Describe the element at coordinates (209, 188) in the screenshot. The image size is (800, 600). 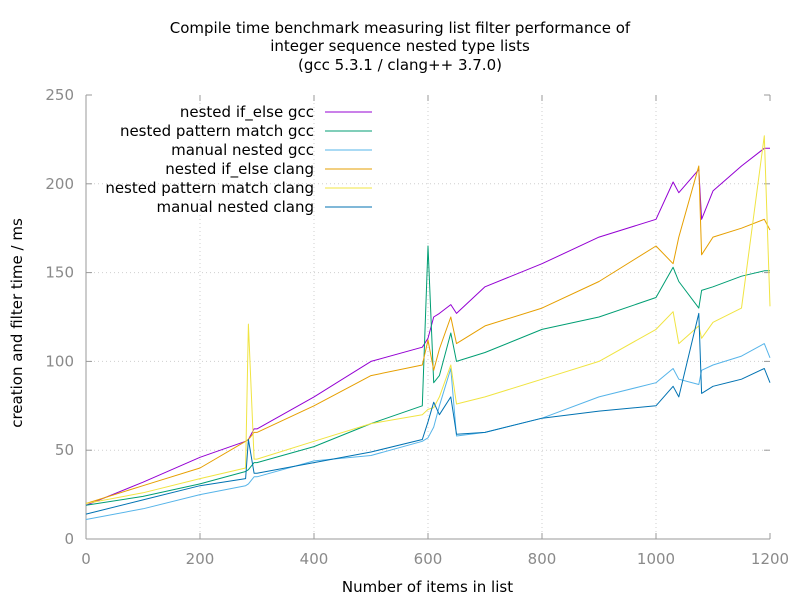
I see `legend-label: nested pattern match clang` at that location.